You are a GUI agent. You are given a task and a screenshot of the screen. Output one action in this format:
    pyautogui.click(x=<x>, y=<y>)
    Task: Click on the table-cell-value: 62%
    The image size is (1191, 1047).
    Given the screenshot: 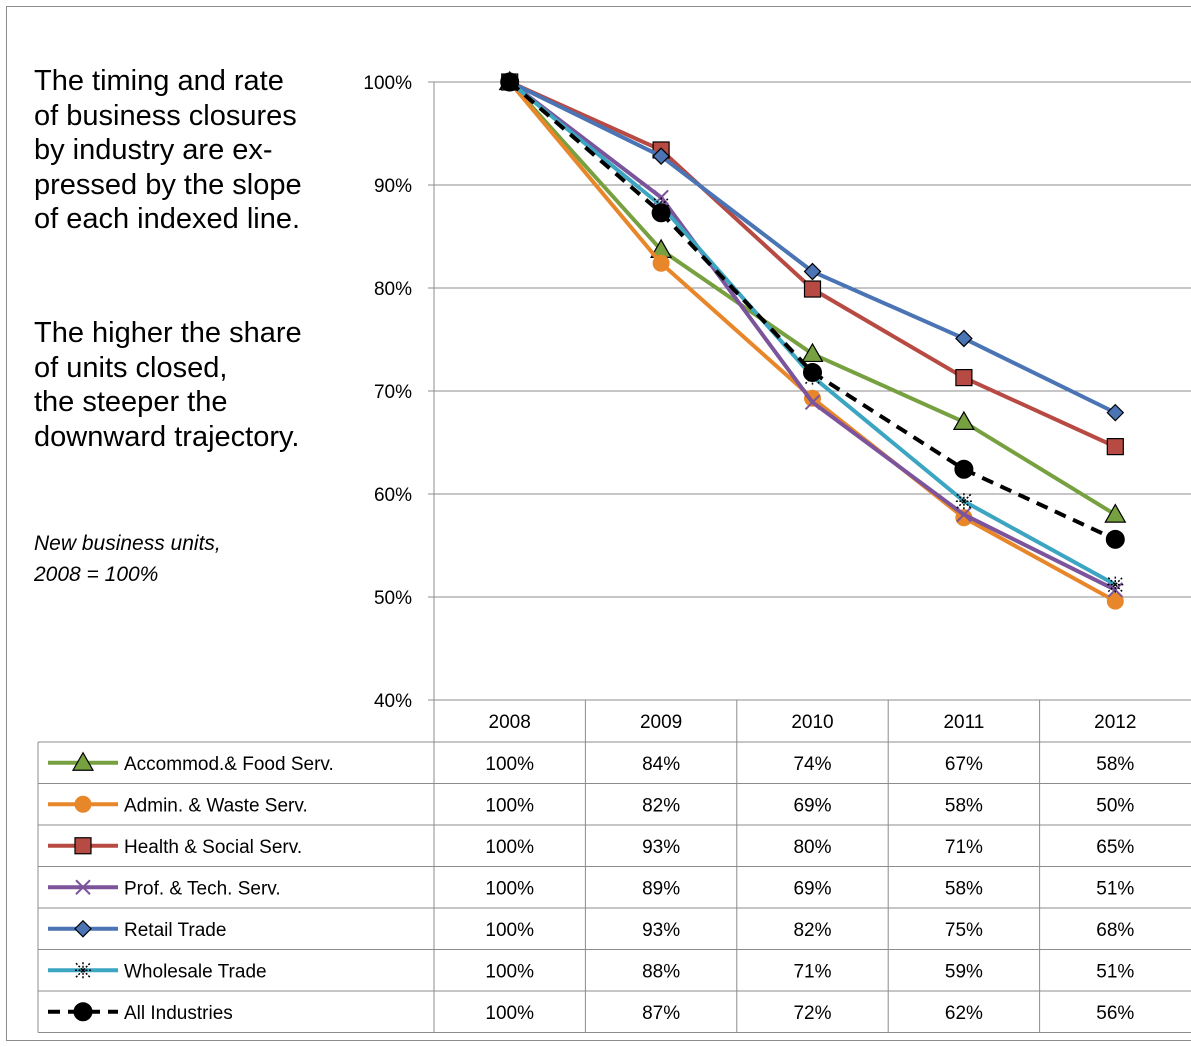 What is the action you would take?
    pyautogui.click(x=964, y=1013)
    